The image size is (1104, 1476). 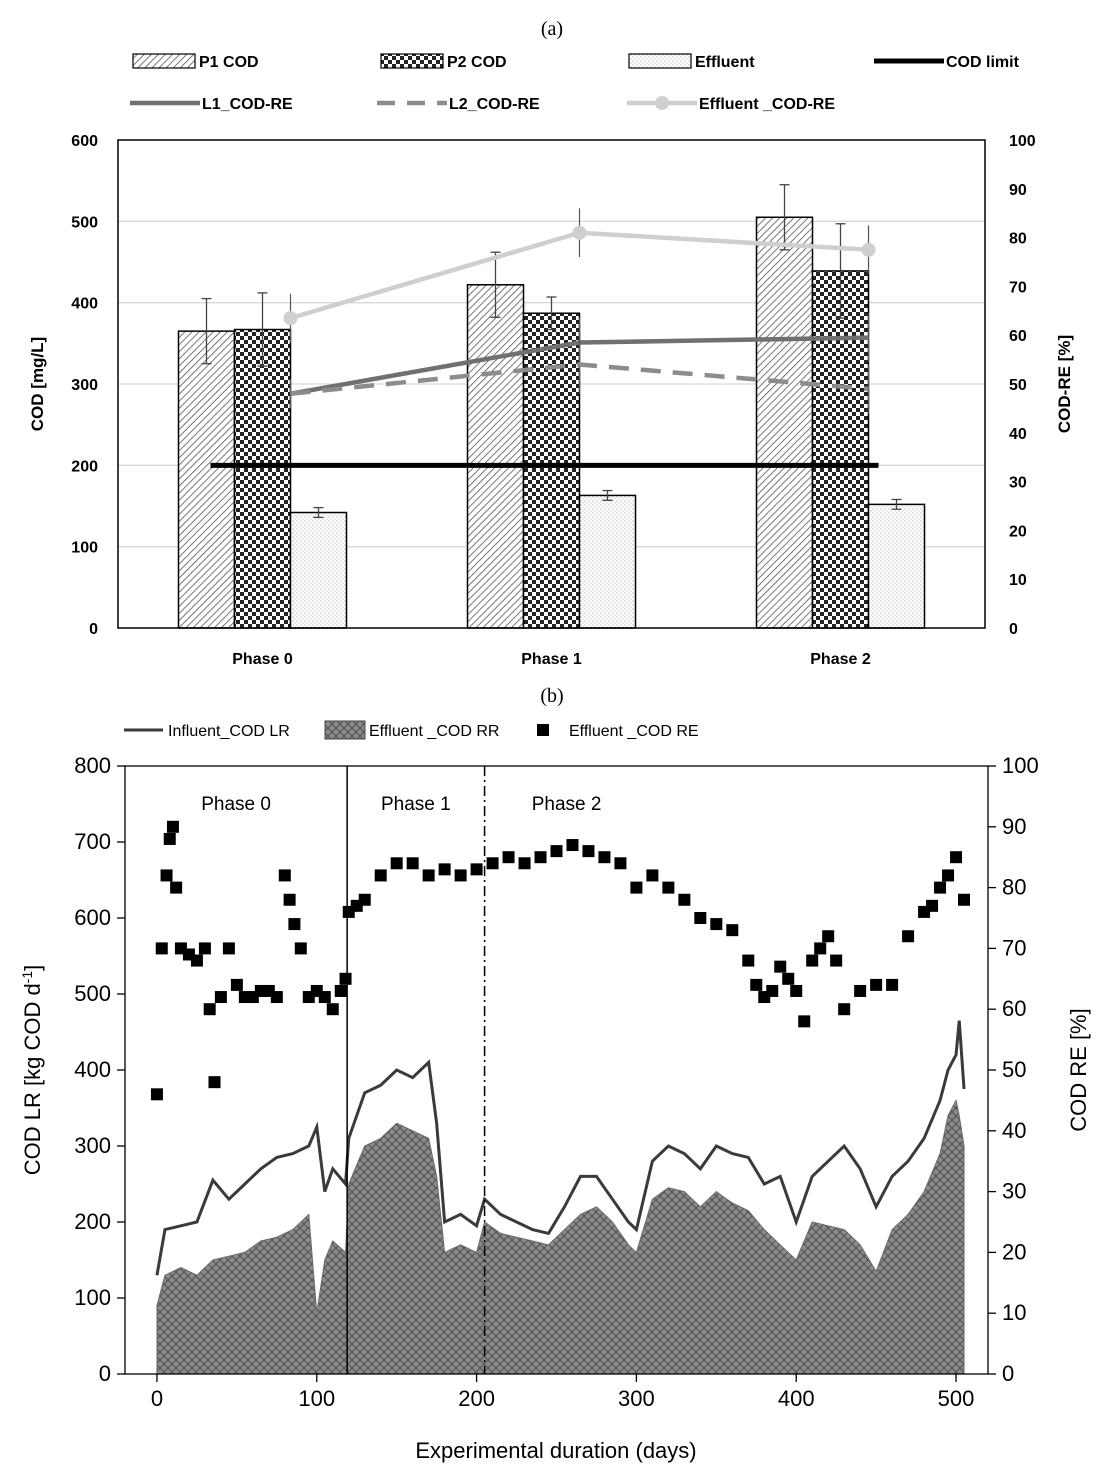 What do you see at coordinates (1018, 287) in the screenshot?
I see `y2-tick-label: 70` at bounding box center [1018, 287].